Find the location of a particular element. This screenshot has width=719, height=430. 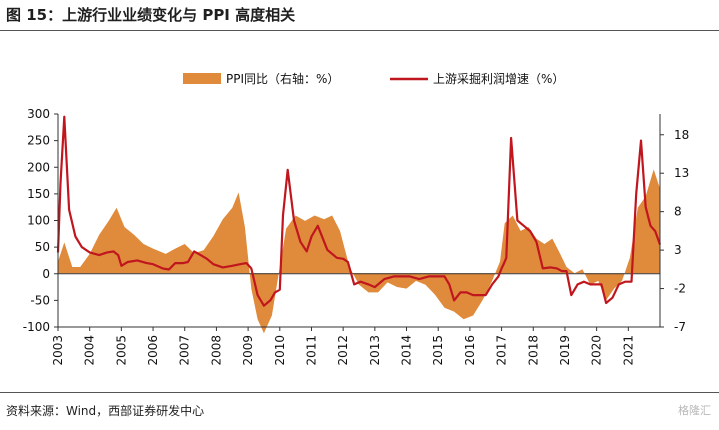

x-tick-label: 2003 is located at coordinates (58, 350).